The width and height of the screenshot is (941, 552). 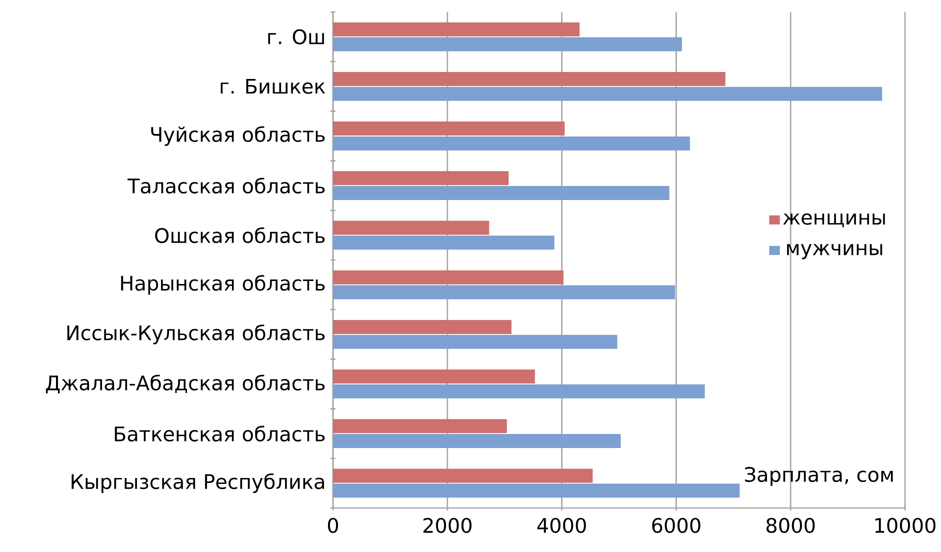 What do you see at coordinates (223, 284) in the screenshot?
I see `y-tick-label: Нарынская область` at bounding box center [223, 284].